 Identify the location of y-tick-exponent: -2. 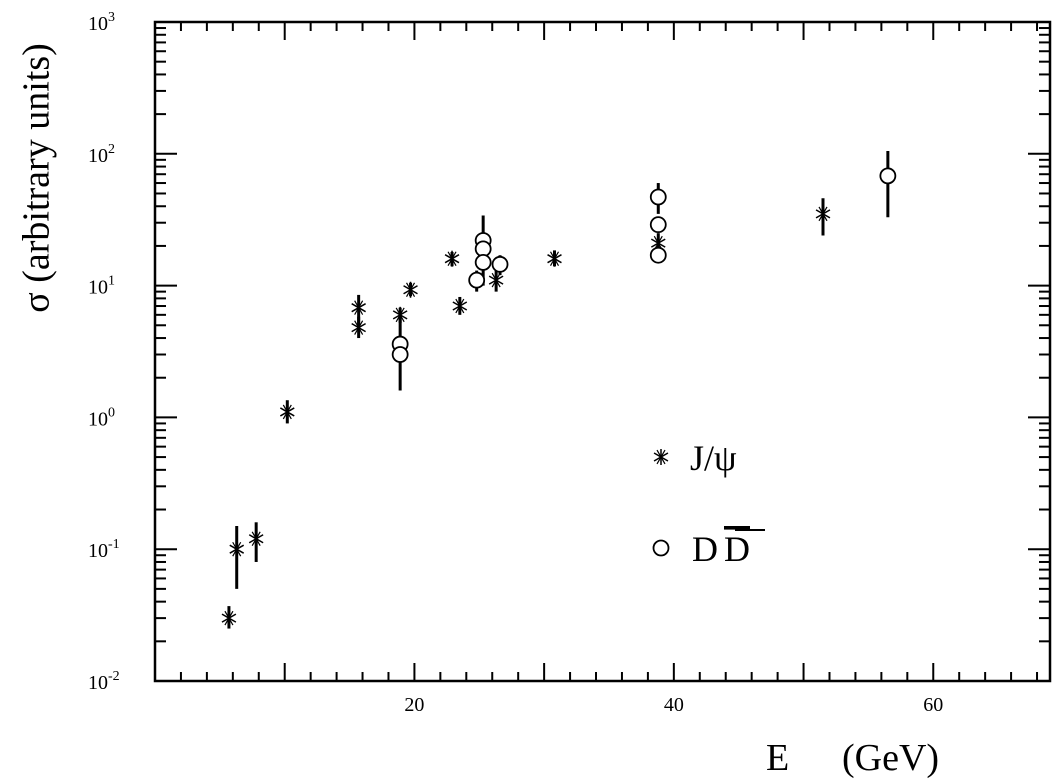
(114, 676).